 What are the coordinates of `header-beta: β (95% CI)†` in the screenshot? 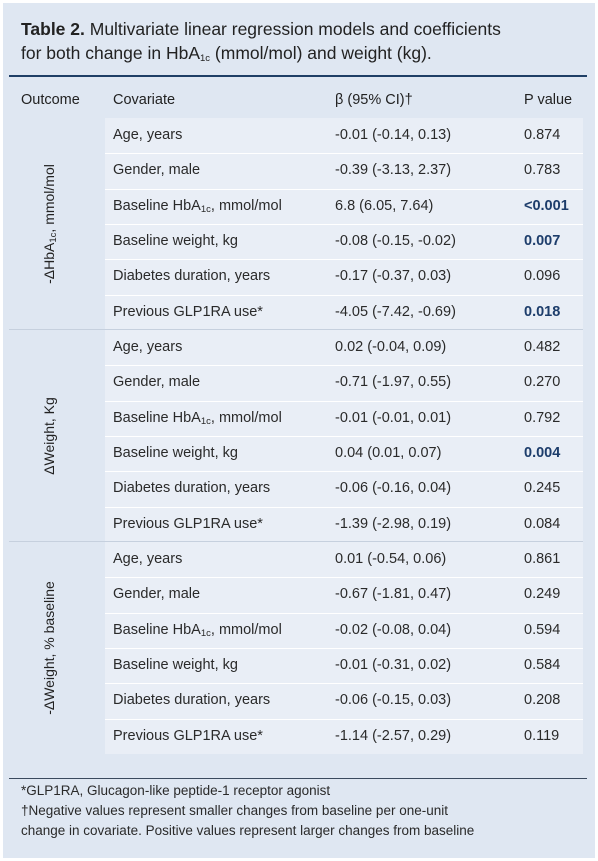 It's located at (374, 100).